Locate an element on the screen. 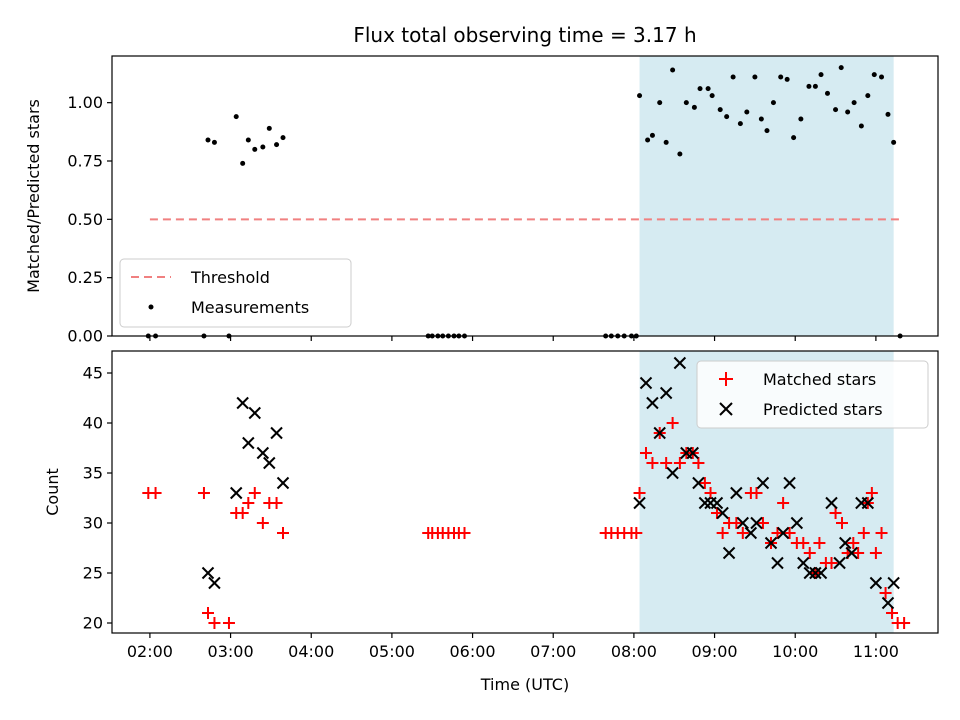  bottom-y-tick-label: 35 is located at coordinates (93, 473).